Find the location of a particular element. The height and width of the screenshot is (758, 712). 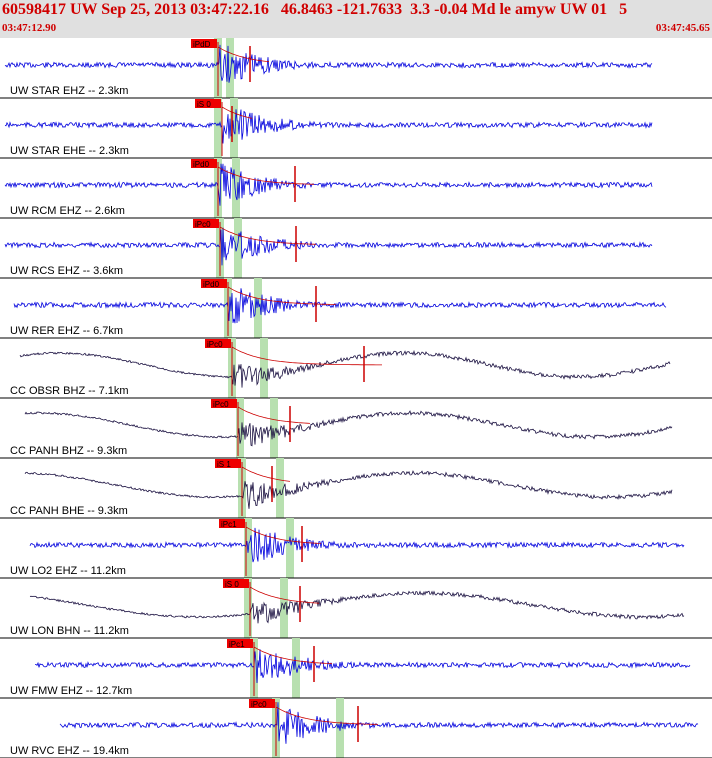

trace-panel: iPc0 CC PANH BHZ -- 9.3km is located at coordinates (356, 428).